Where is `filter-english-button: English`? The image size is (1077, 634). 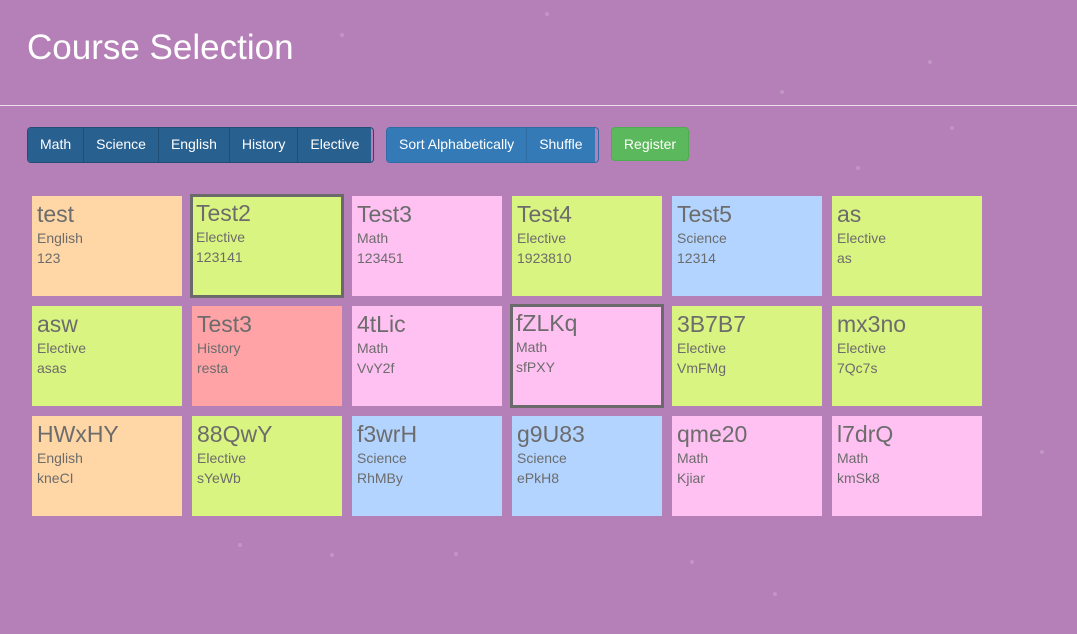
filter-english-button: English is located at coordinates (194, 145).